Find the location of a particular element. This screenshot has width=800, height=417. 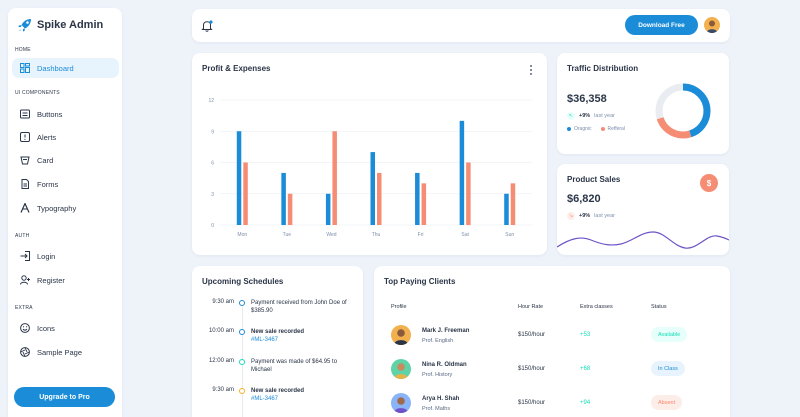

sidebar-item-login: Login is located at coordinates (65, 256).